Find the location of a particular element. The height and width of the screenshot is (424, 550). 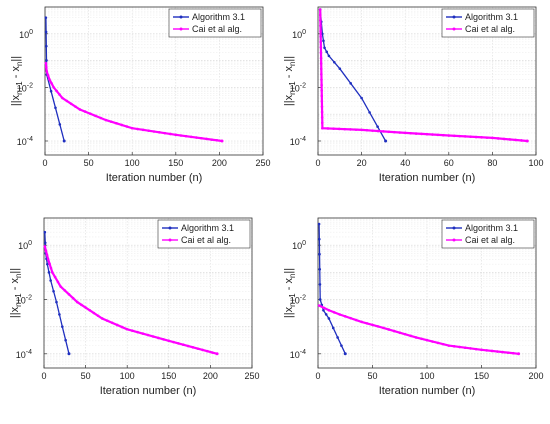

x-tick-label: 150 is located at coordinates (168, 376).